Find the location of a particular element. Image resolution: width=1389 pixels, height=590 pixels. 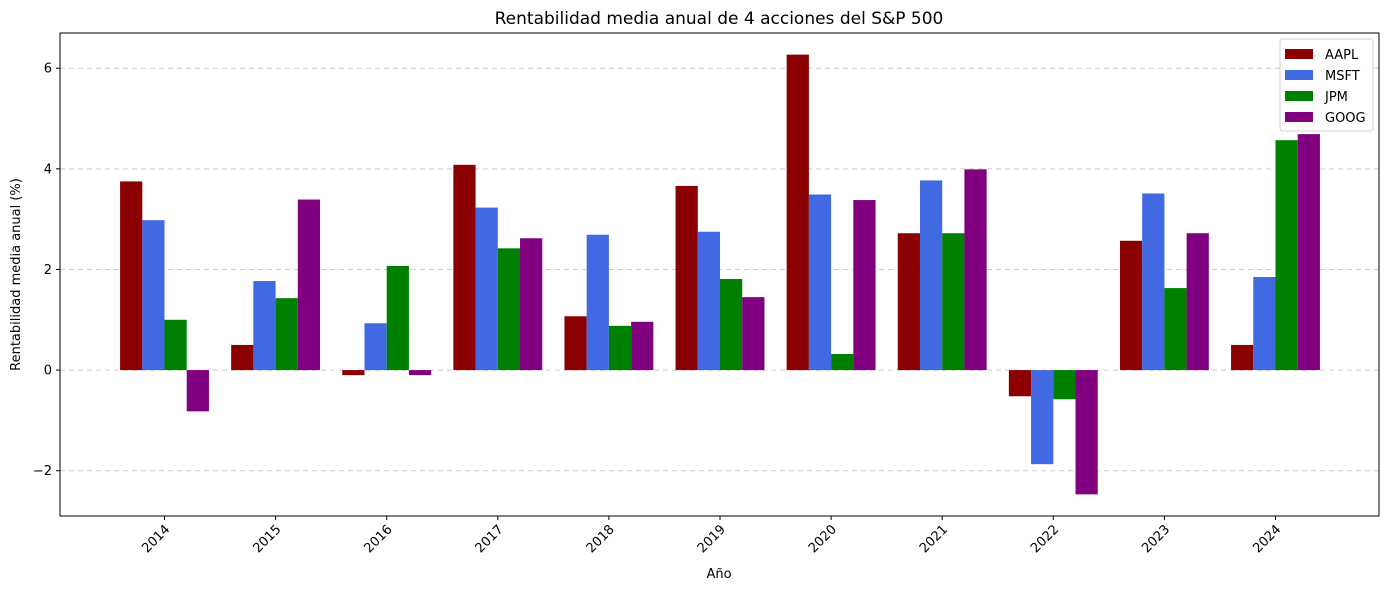

bar-msft-2024 is located at coordinates (1264, 324).